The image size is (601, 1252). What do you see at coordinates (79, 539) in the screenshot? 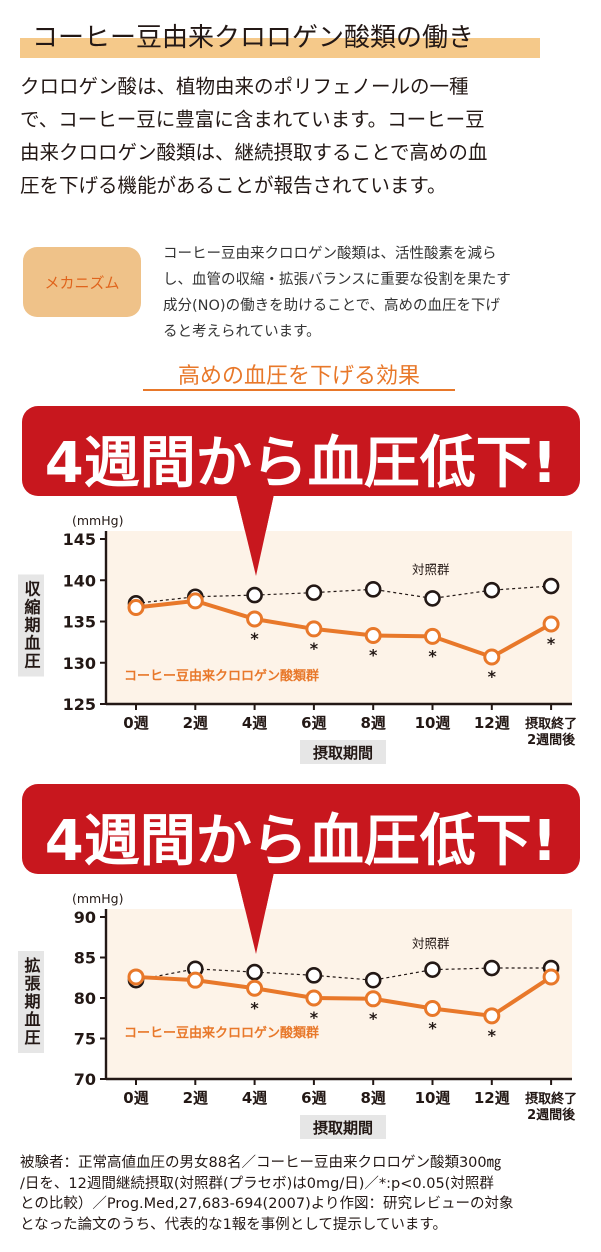
I see `y-tick-label: 145` at bounding box center [79, 539].